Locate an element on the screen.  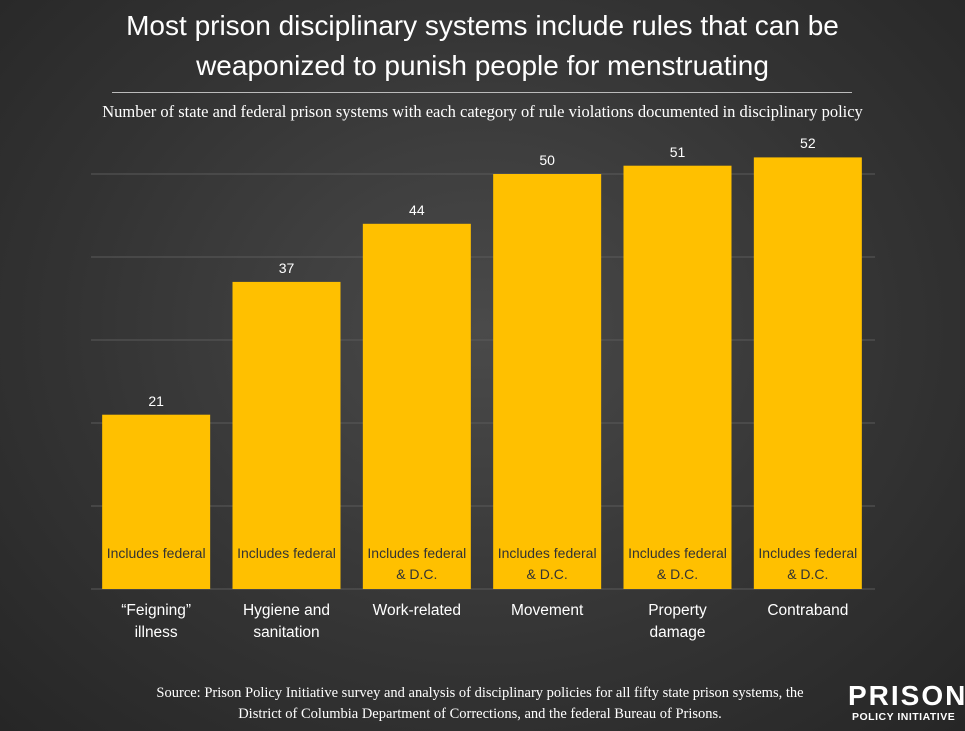
value-label: 52 is located at coordinates (808, 143).